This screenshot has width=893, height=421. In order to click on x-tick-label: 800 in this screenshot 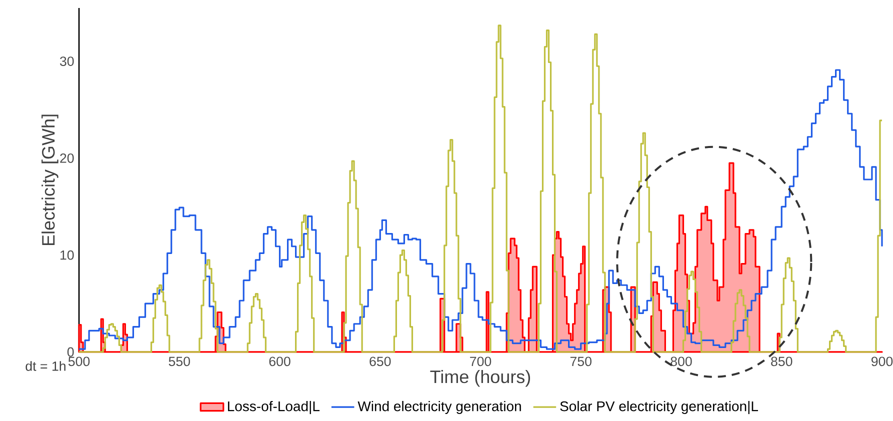, I will do `click(681, 361)`.